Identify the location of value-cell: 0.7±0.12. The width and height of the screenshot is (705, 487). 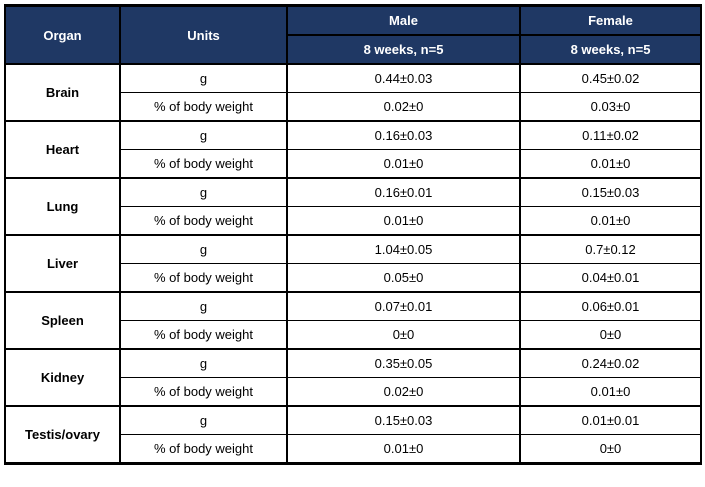
(610, 249).